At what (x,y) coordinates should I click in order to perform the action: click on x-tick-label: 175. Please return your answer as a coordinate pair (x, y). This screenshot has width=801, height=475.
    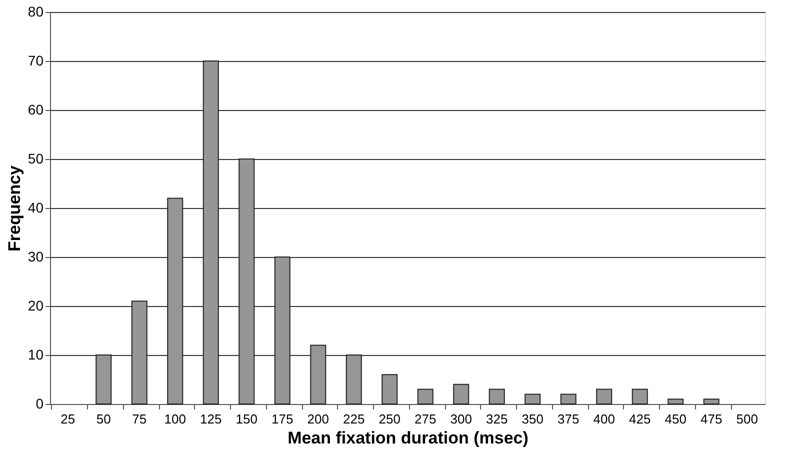
    Looking at the image, I should click on (283, 419).